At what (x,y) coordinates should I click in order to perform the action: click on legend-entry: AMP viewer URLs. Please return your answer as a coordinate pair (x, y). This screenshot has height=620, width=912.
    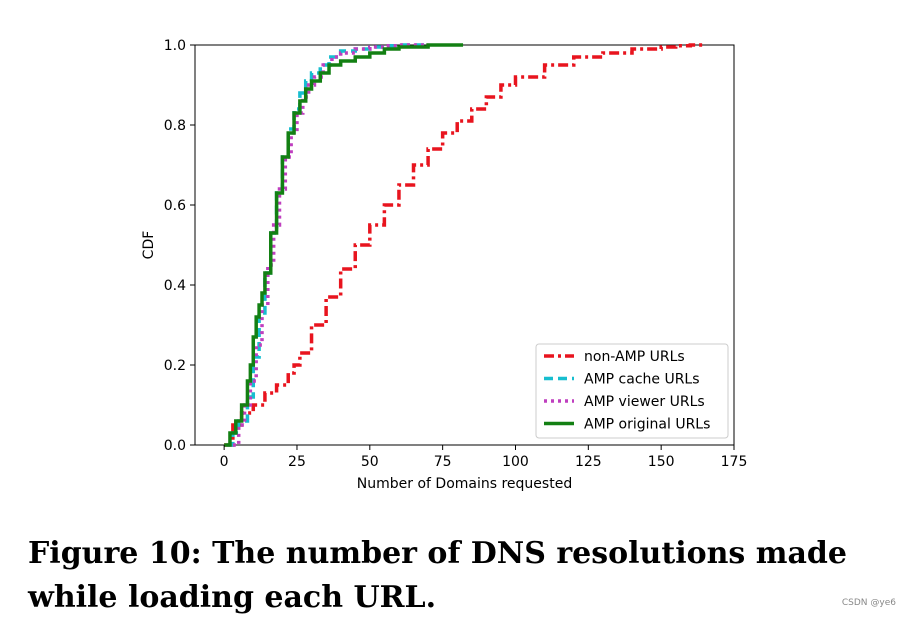
    Looking at the image, I should click on (644, 402).